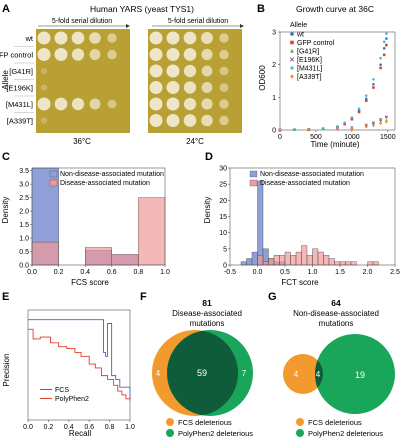 Image resolution: width=405 pixels, height=440 pixels. What do you see at coordinates (313, 272) in the screenshot?
I see `d-xtick-label: 1.0` at bounding box center [313, 272].